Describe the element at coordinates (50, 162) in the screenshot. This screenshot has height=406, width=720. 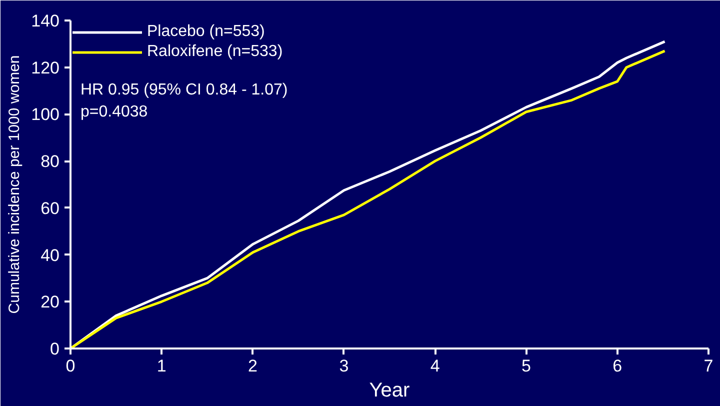
I see `y-tick-label: 80` at that location.